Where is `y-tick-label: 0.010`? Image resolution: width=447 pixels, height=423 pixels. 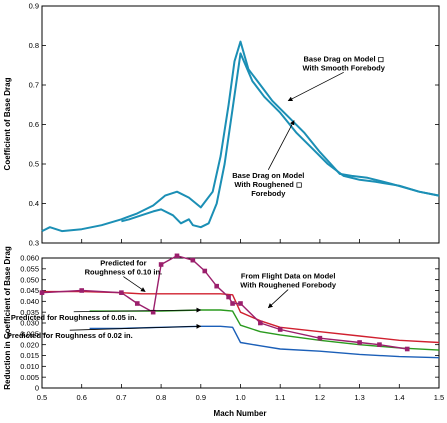
y-tick-label: 0.010 is located at coordinates (29, 366).